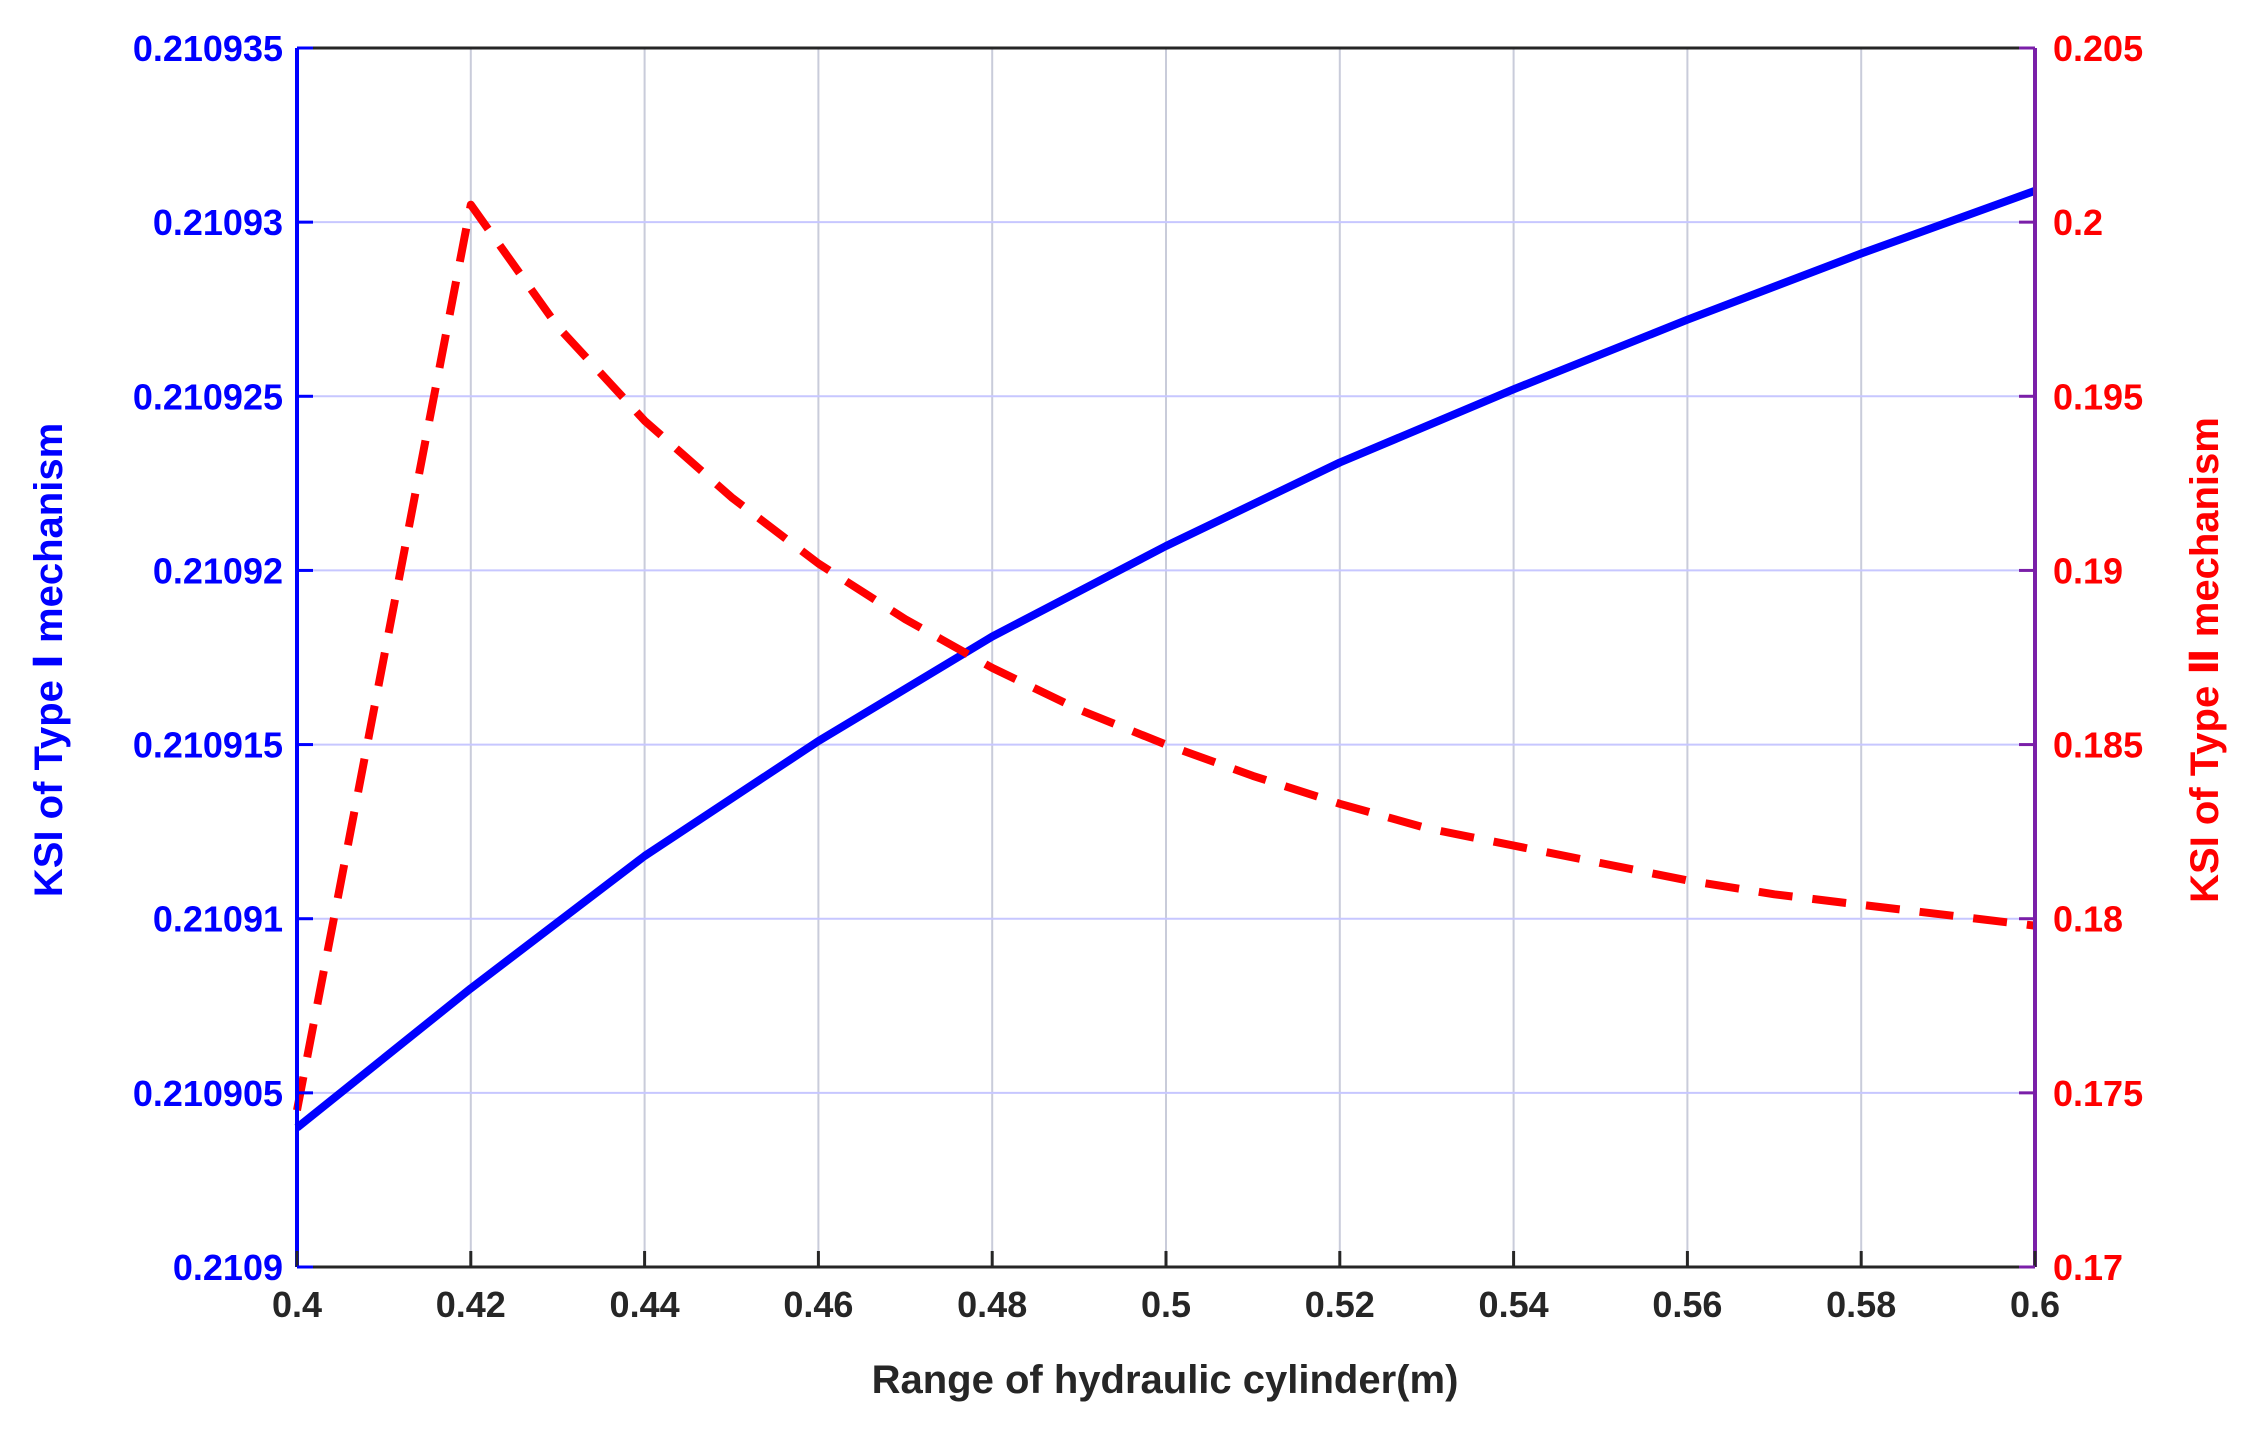  I want to click on y-right-tick-label: 0.2, so click(2078, 222).